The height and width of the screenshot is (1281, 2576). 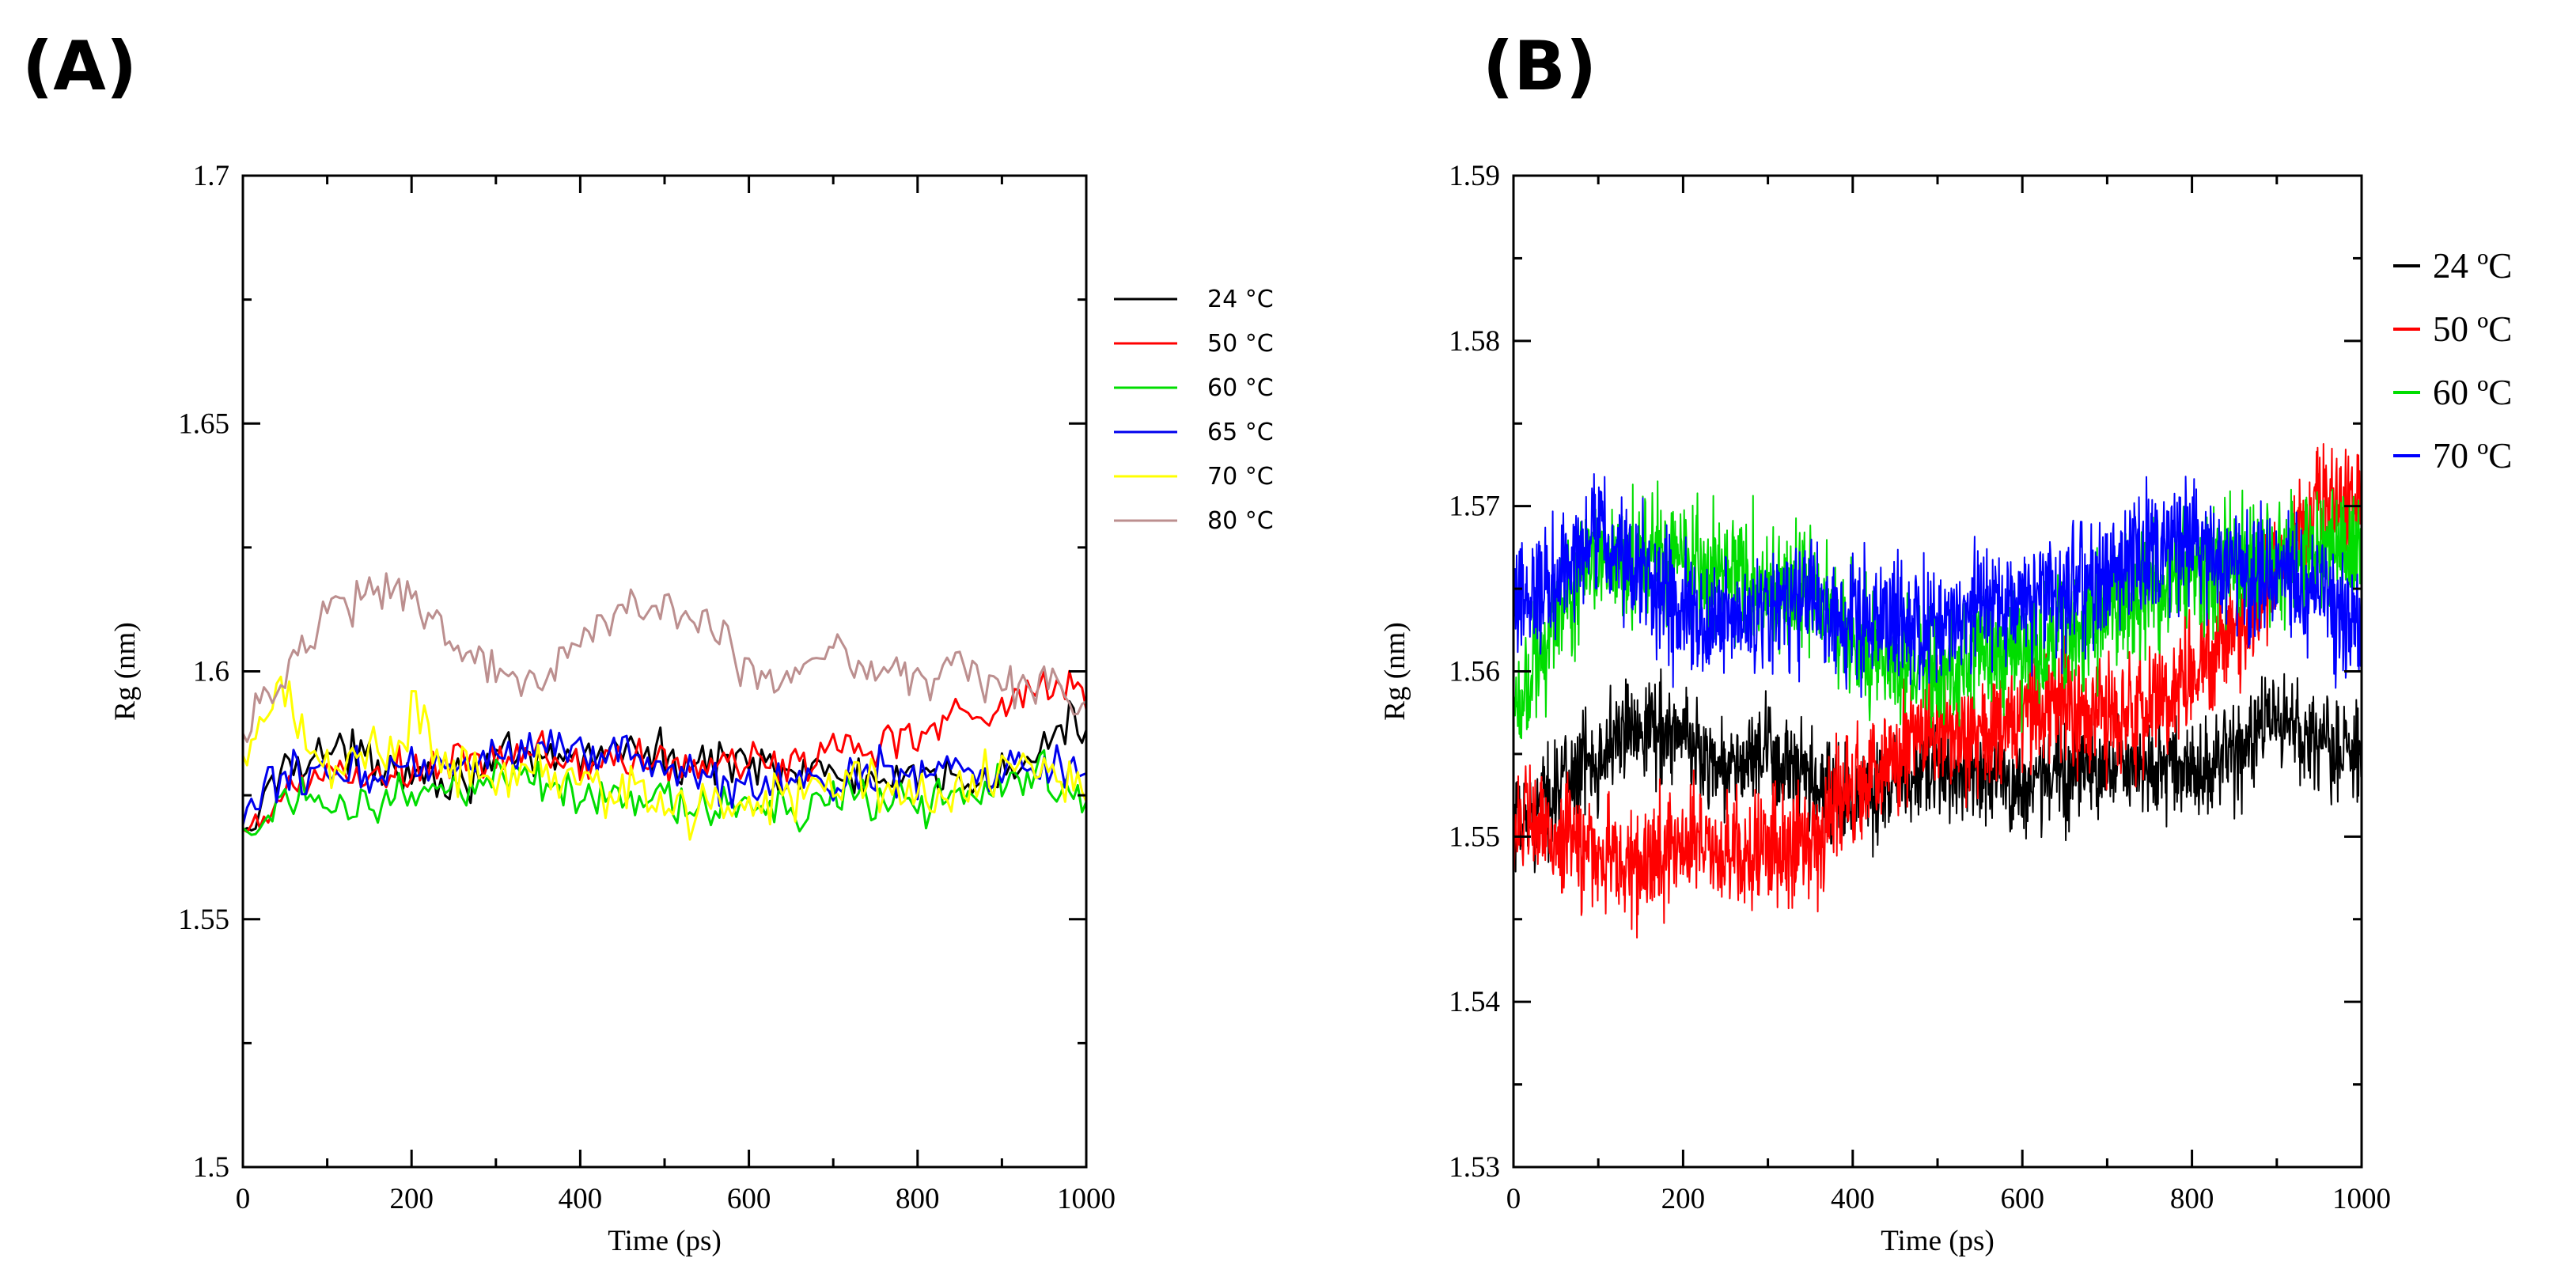 What do you see at coordinates (1474, 1002) in the screenshot?
I see `y-tick-label: 1.54` at bounding box center [1474, 1002].